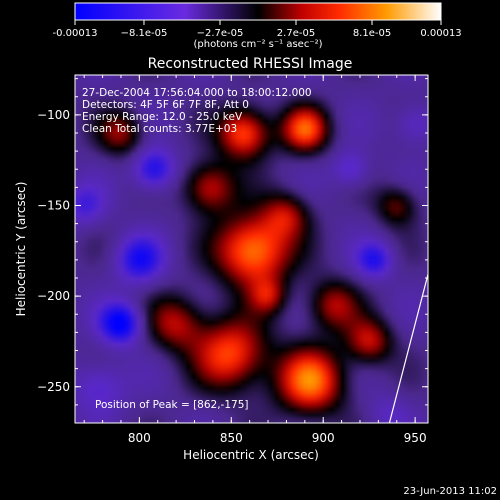 This screenshot has width=500, height=500. Describe the element at coordinates (415, 438) in the screenshot. I see `x-tick-label: 950` at that location.